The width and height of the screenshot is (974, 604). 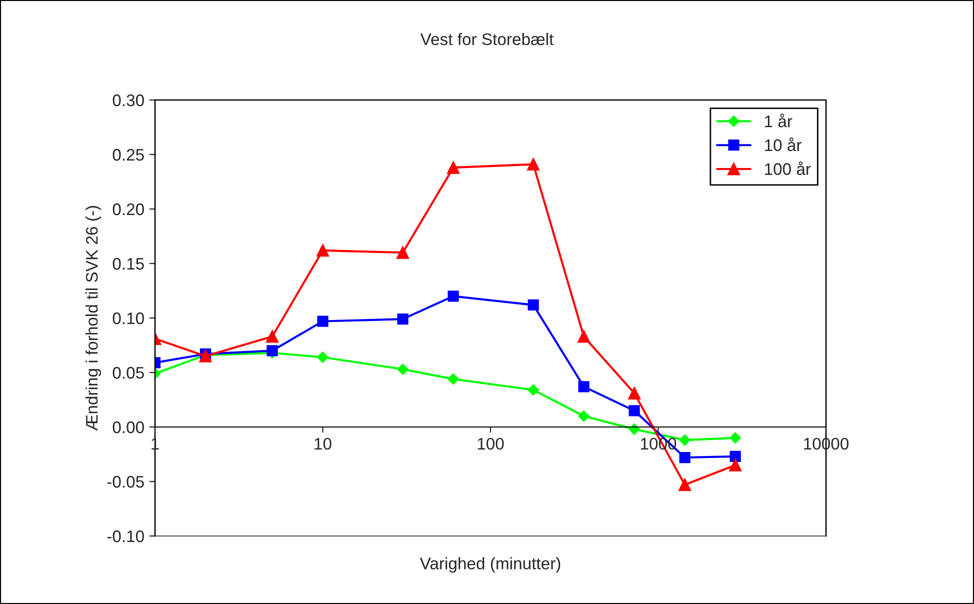 I want to click on y-tick-label: 0.25, so click(x=128, y=154).